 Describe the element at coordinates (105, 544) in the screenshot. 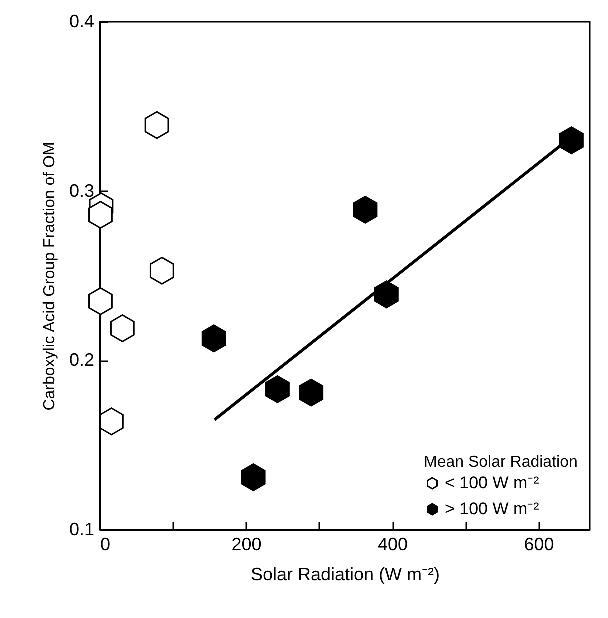

I see `x-tick-label: 0` at that location.